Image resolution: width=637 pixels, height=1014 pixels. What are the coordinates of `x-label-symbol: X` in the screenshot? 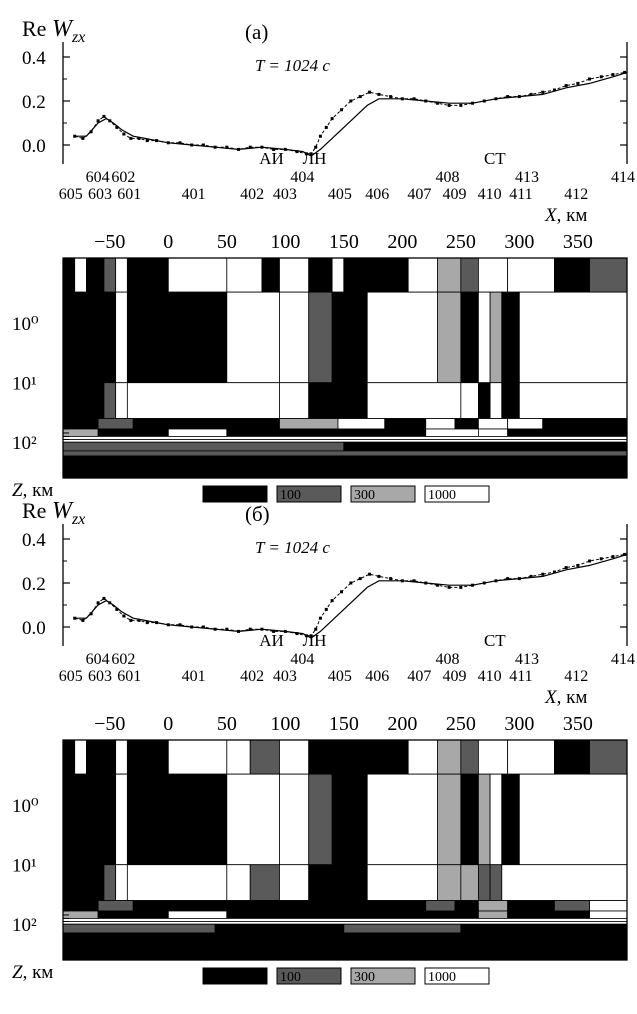 It's located at (551, 215).